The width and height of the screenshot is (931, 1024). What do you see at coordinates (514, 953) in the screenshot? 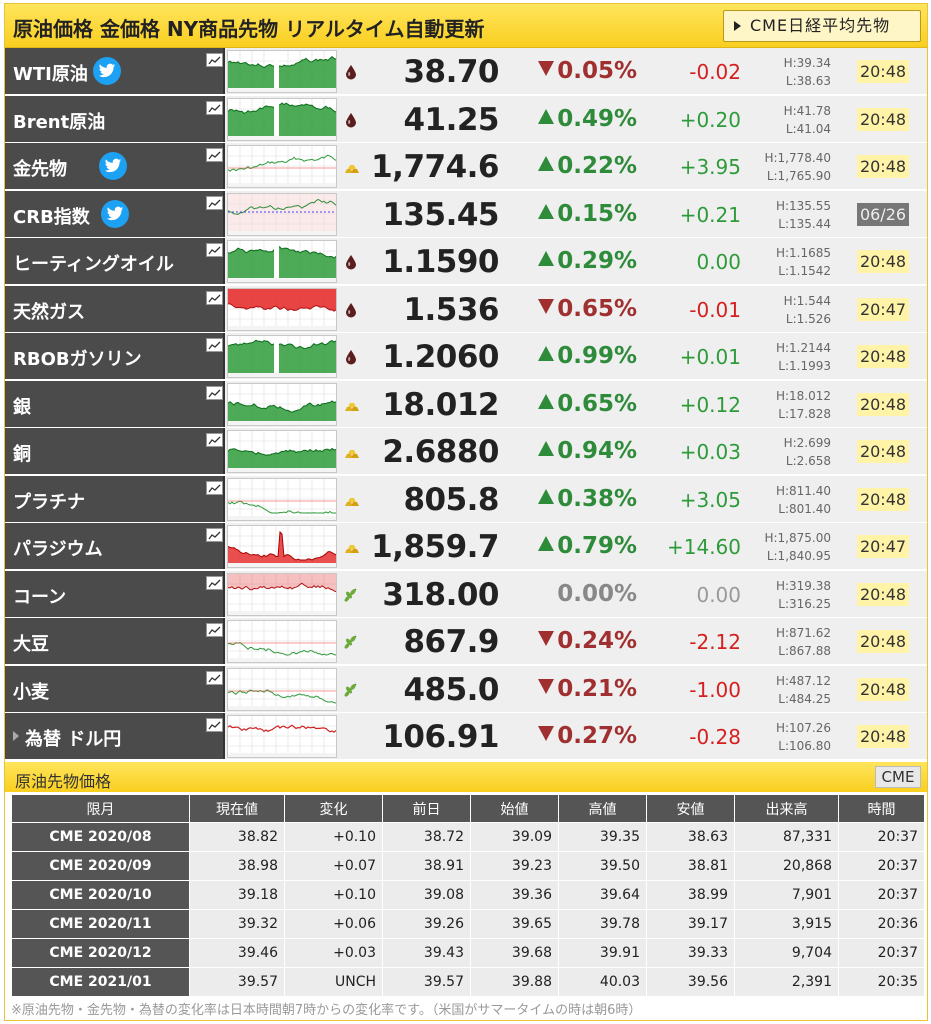
I see `futures-cell: 39.68` at bounding box center [514, 953].